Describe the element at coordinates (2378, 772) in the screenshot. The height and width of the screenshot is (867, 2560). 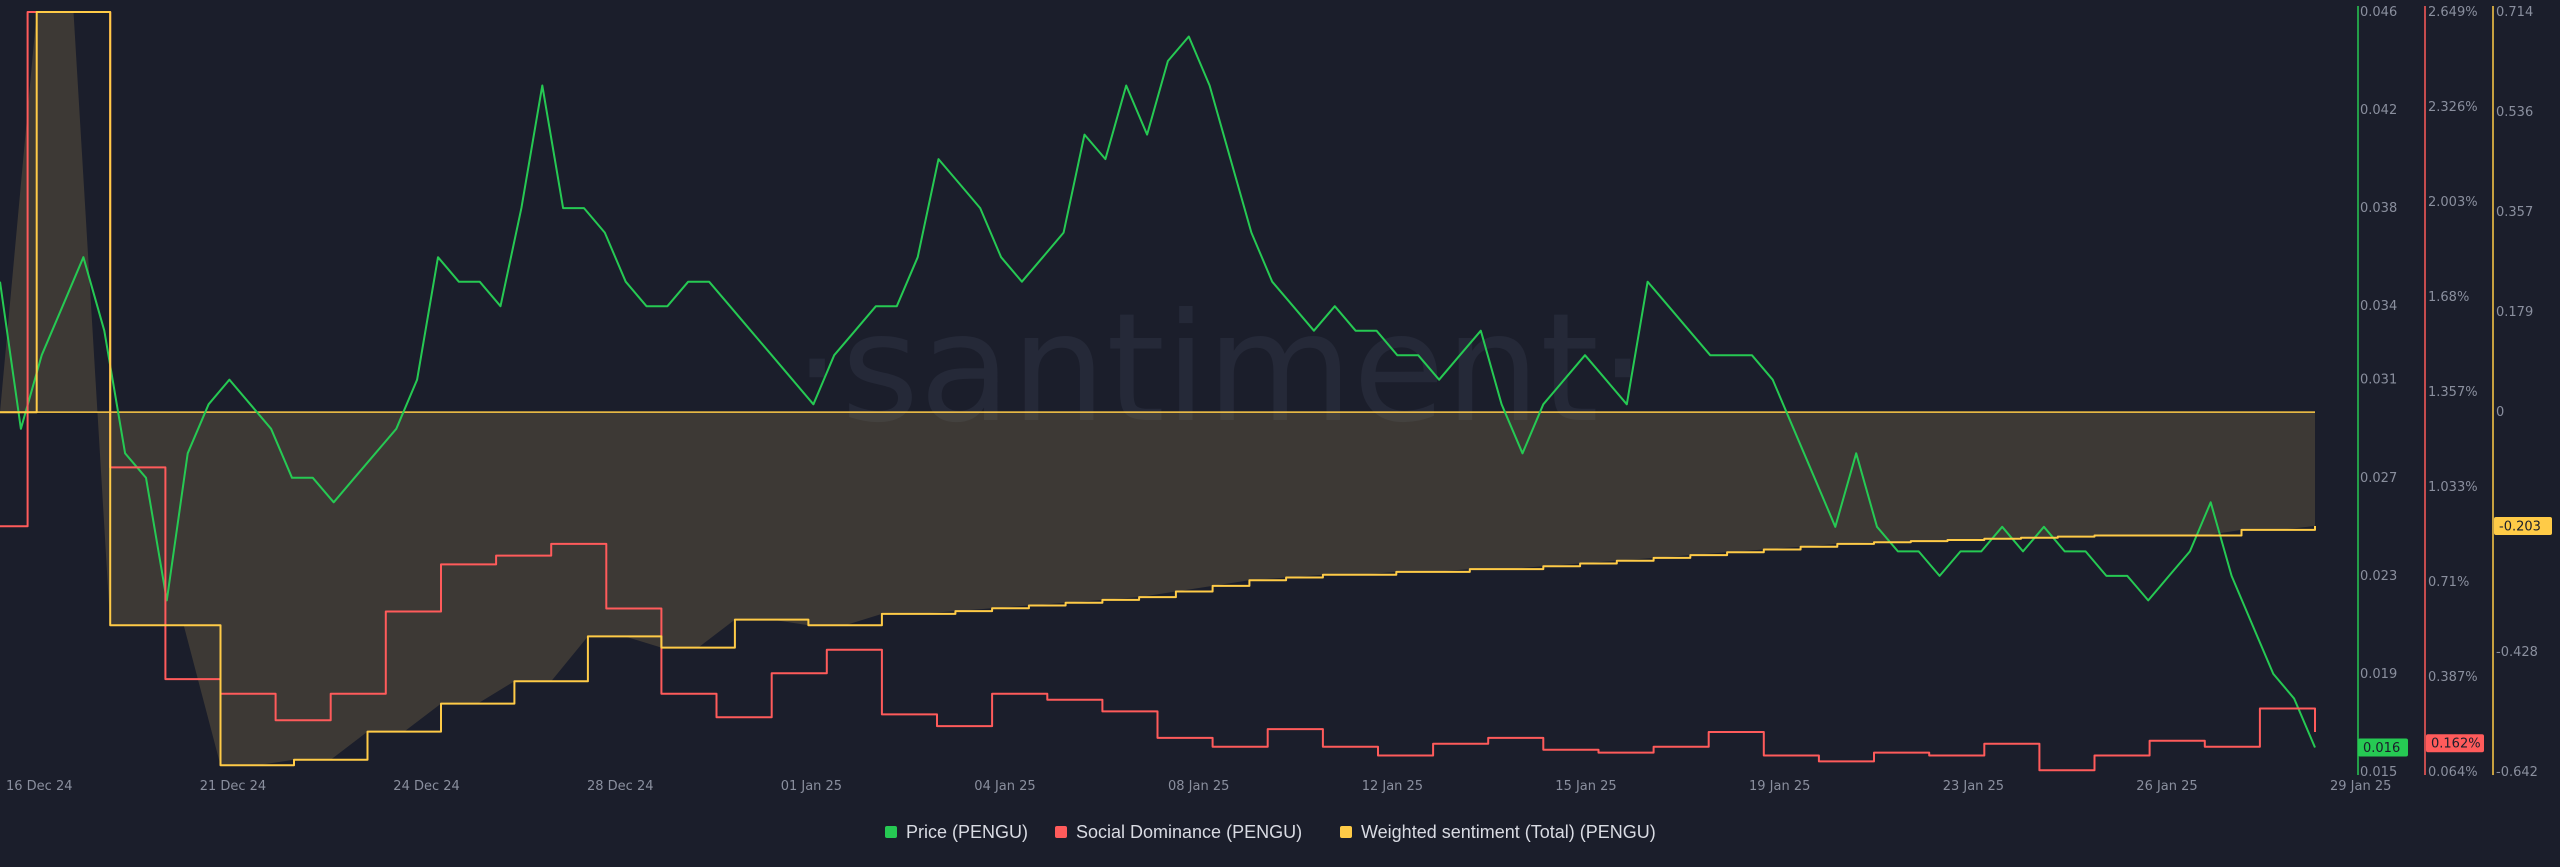
I see `price-tick-label: 0.015` at that location.